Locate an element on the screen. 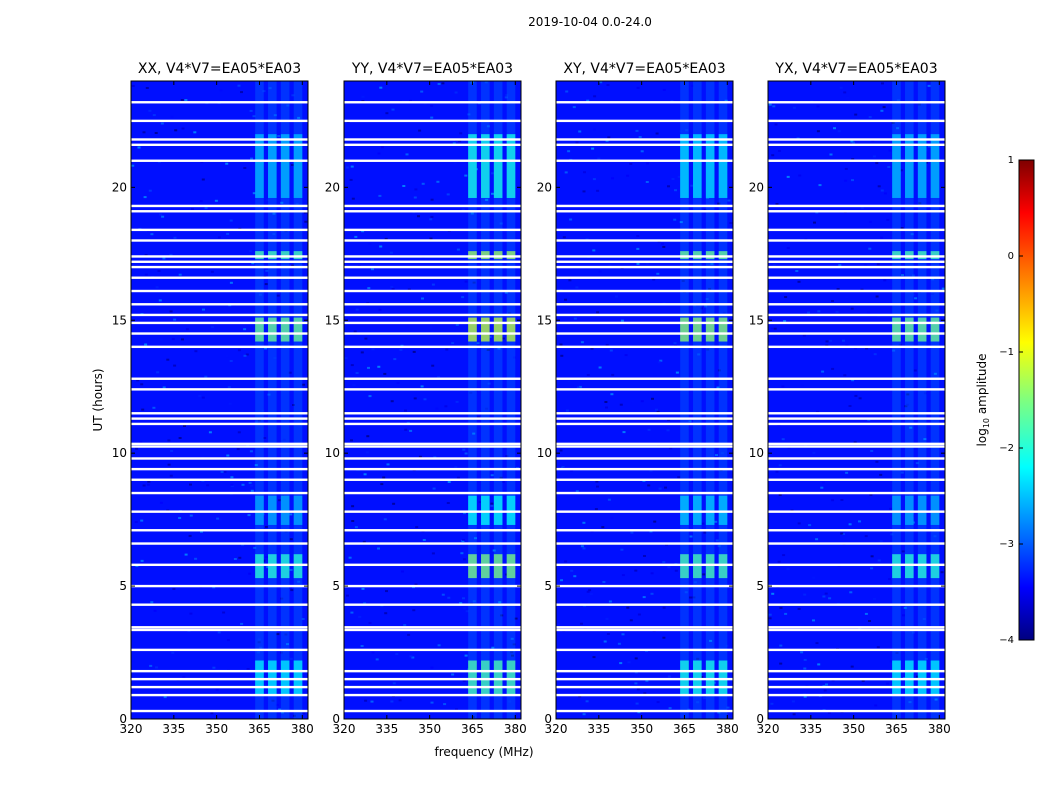  y-tick-label: 10 is located at coordinates (756, 453).